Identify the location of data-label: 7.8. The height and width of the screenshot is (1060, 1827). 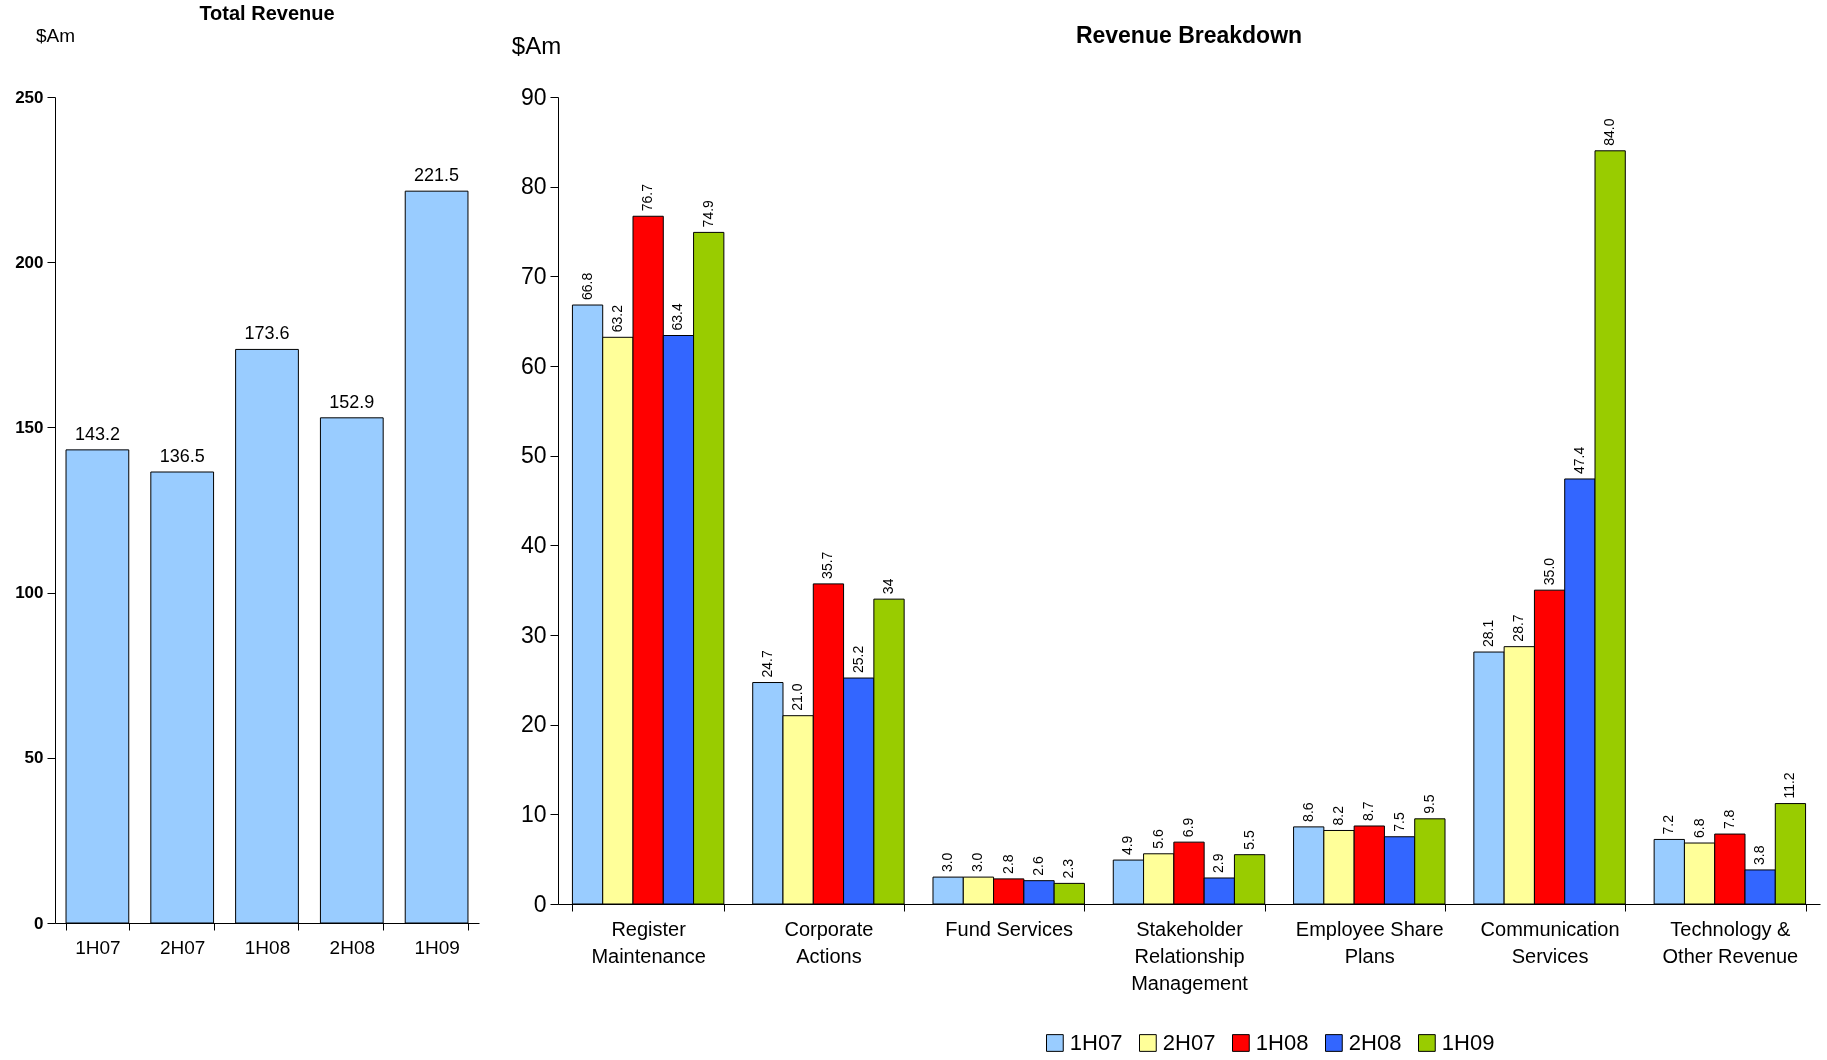
(1728, 819).